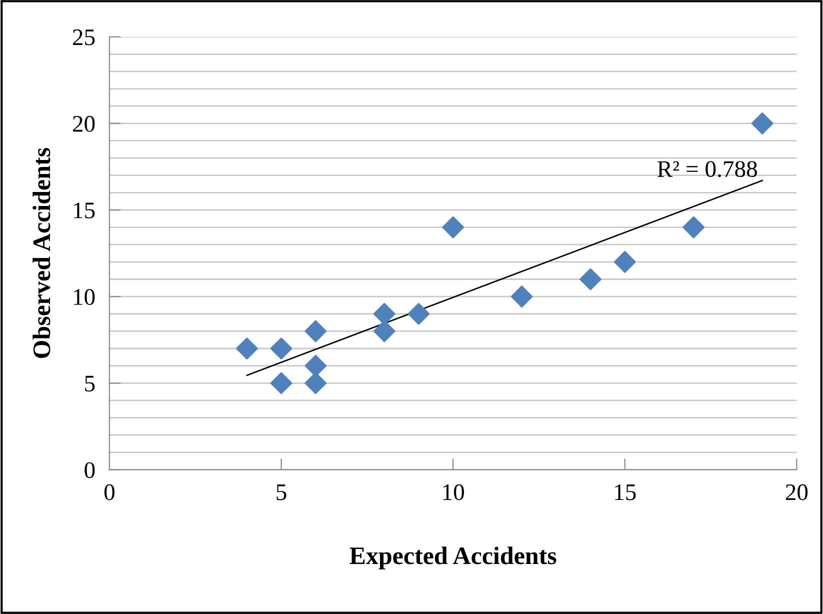 The image size is (823, 614). Describe the element at coordinates (89, 470) in the screenshot. I see `y-tick-label: 0` at that location.